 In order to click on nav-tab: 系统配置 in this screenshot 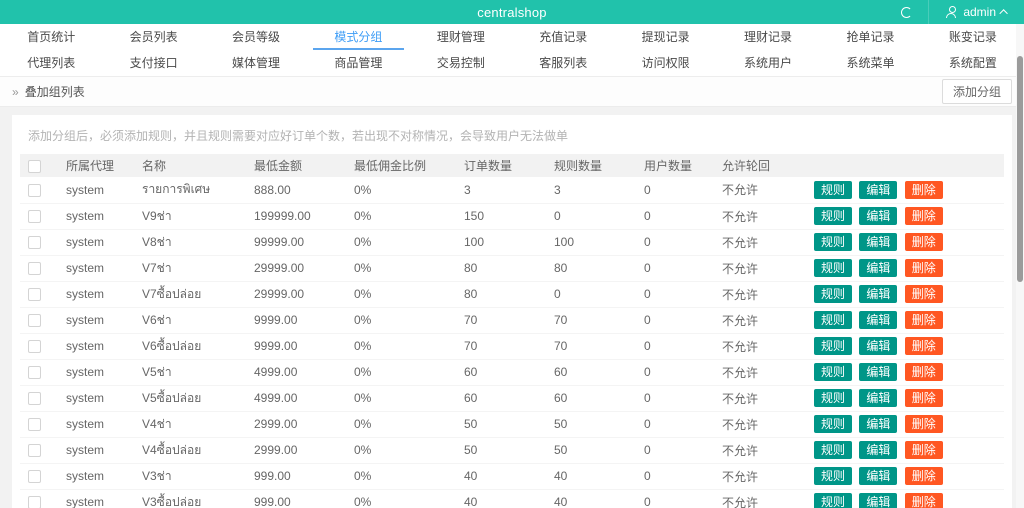, I will do `click(972, 63)`.